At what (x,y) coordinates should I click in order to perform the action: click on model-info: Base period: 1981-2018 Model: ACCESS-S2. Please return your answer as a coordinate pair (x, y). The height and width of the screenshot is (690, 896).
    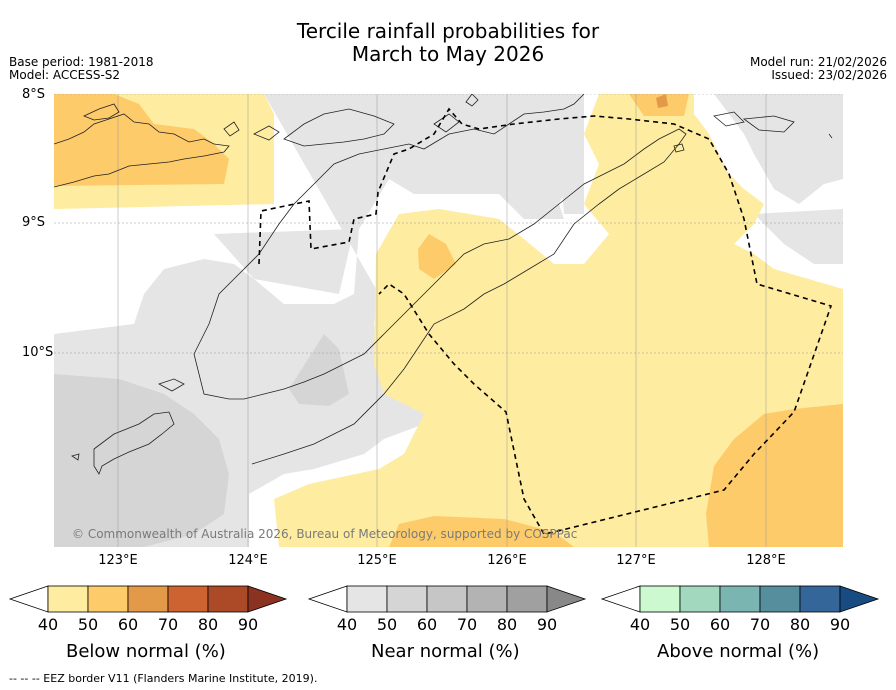
    Looking at the image, I should click on (81, 69).